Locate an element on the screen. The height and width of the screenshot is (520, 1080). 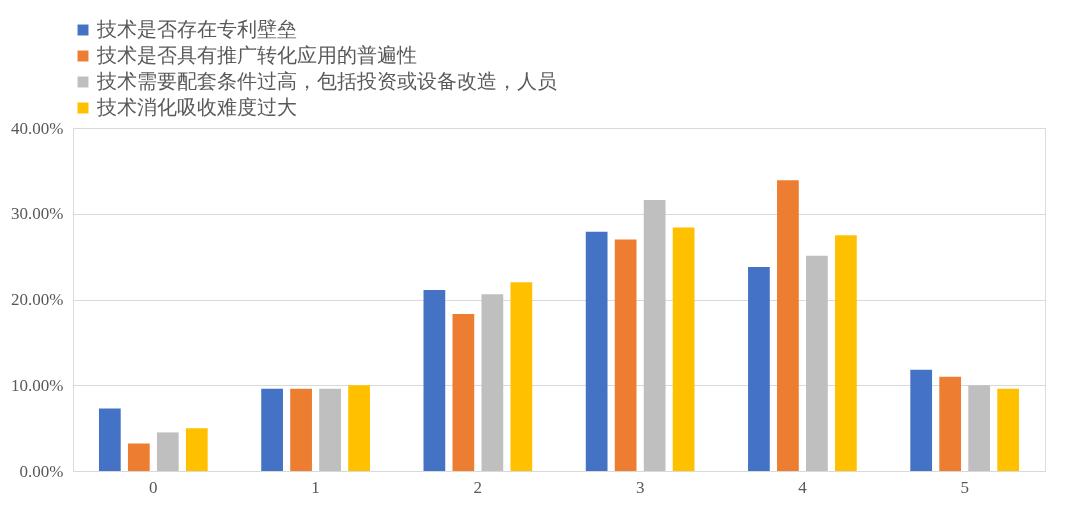
x-tick-label: 0 is located at coordinates (153, 487).